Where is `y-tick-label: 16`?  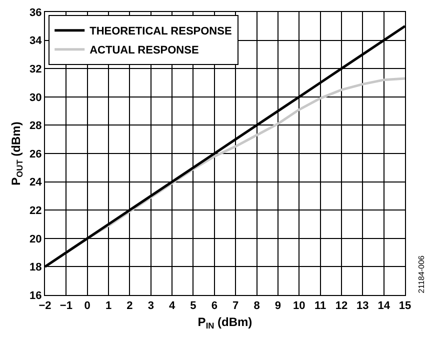
y-tick-label: 16 is located at coordinates (36, 296).